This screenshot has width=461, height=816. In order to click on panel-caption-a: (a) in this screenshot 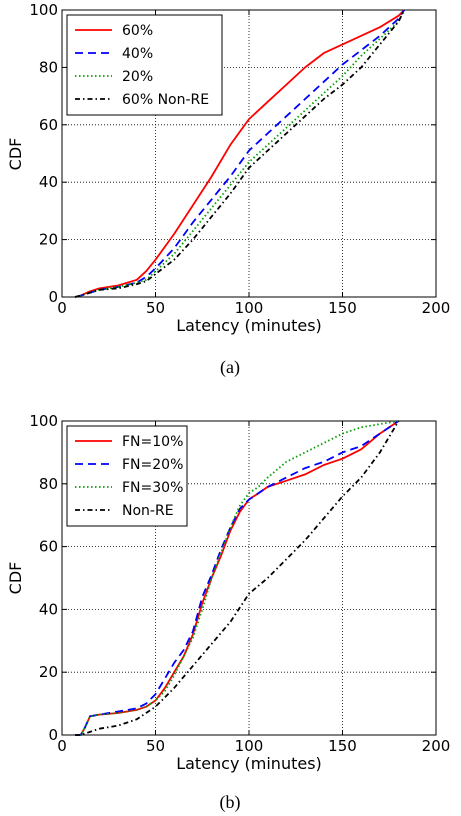, I will do `click(230, 367)`.